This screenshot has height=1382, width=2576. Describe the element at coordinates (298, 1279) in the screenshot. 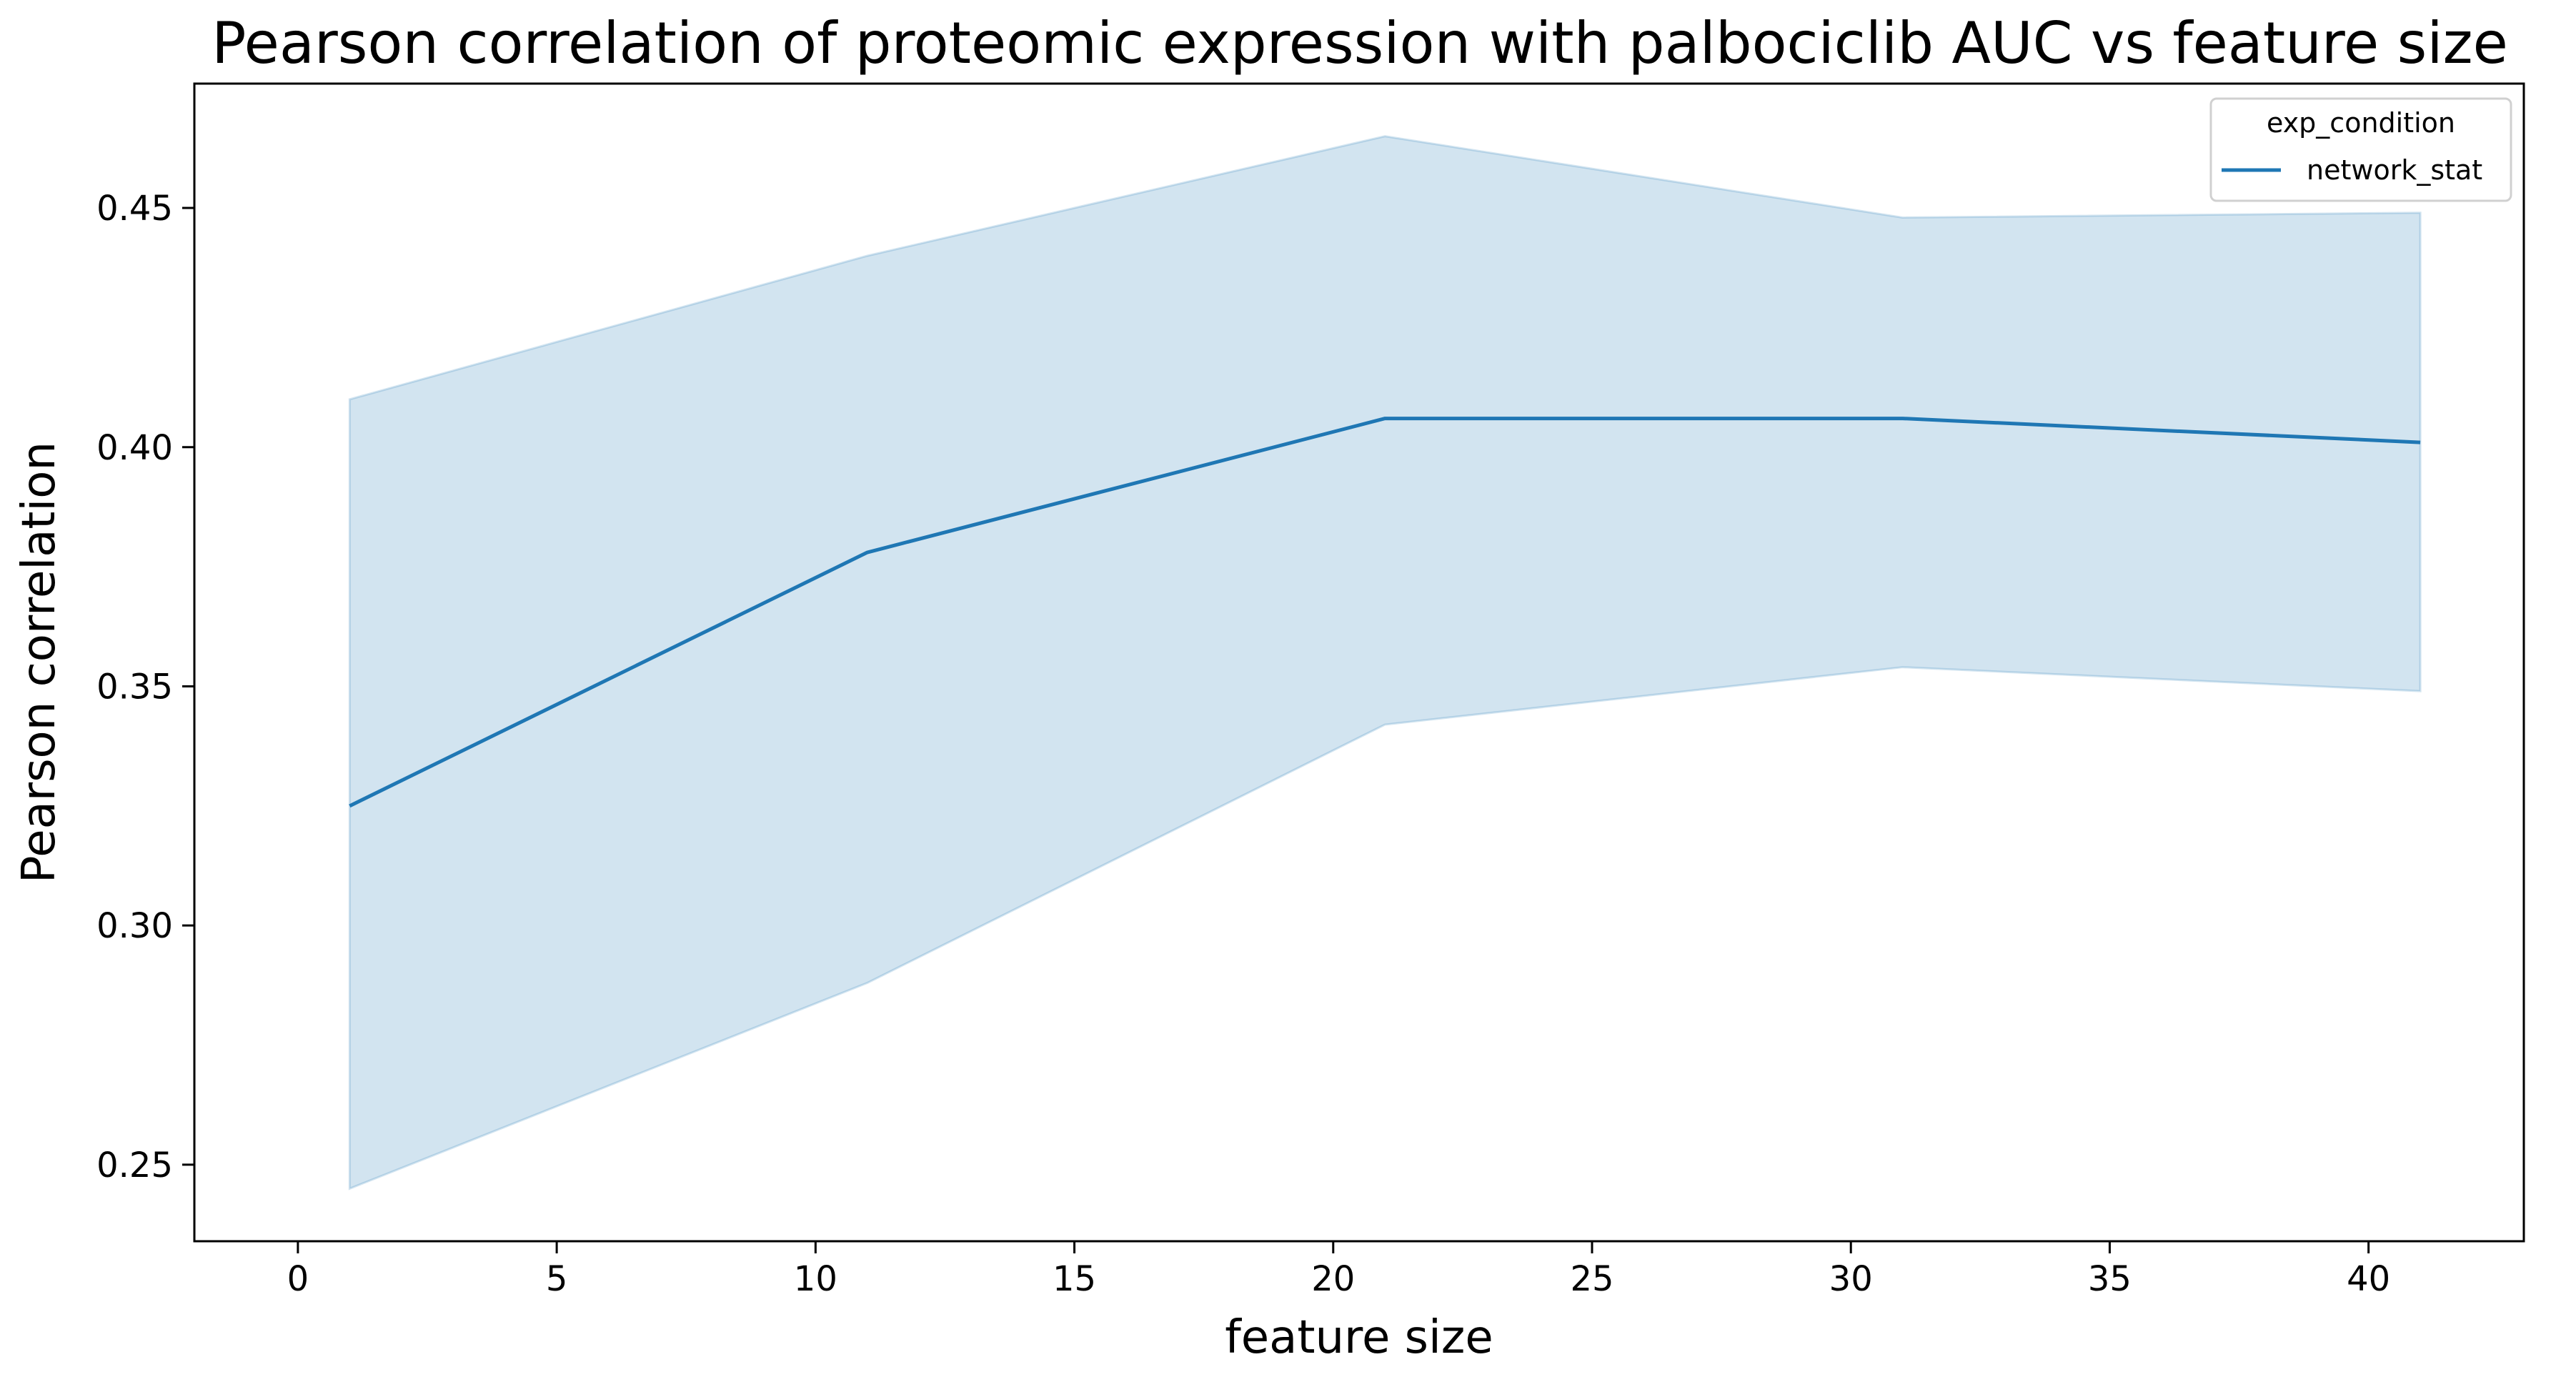

I see `x-tick-label: 0` at that location.